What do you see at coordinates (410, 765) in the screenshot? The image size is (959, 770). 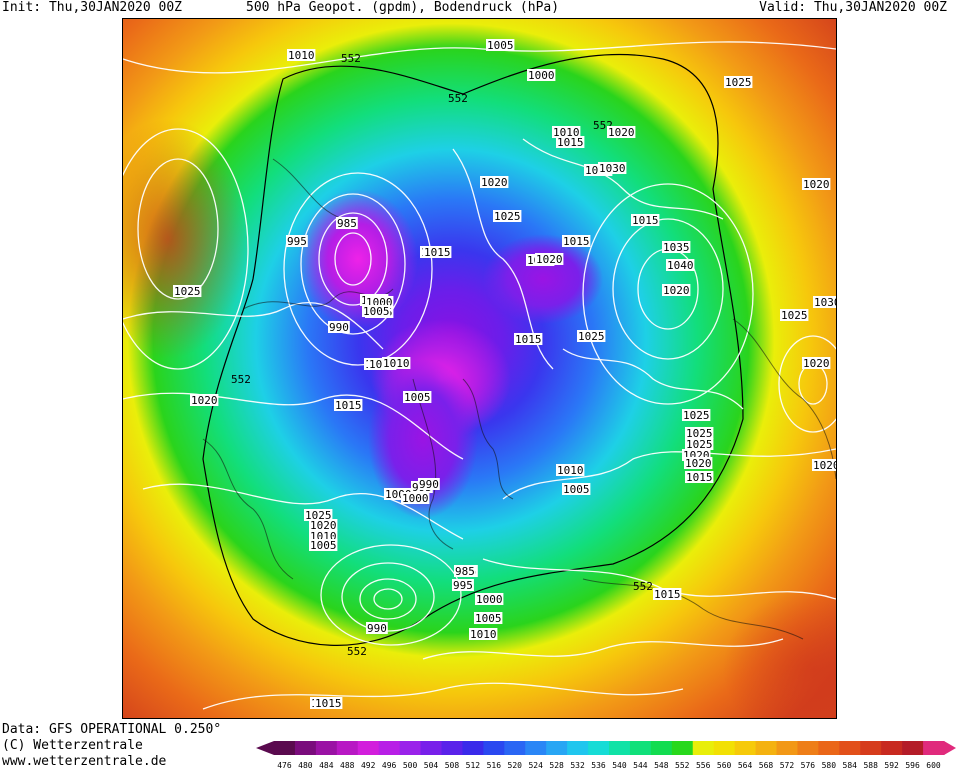 I see `colorbar-tick-label: 500` at bounding box center [410, 765].